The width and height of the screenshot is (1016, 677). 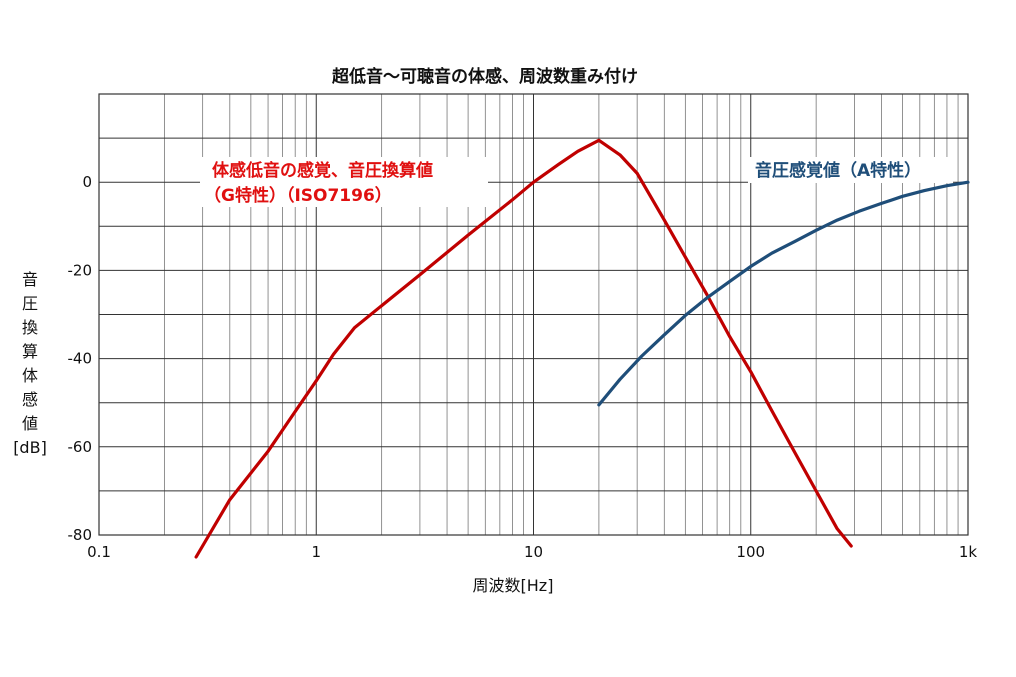 What do you see at coordinates (99, 552) in the screenshot?
I see `x-tick-label: 0.1` at bounding box center [99, 552].